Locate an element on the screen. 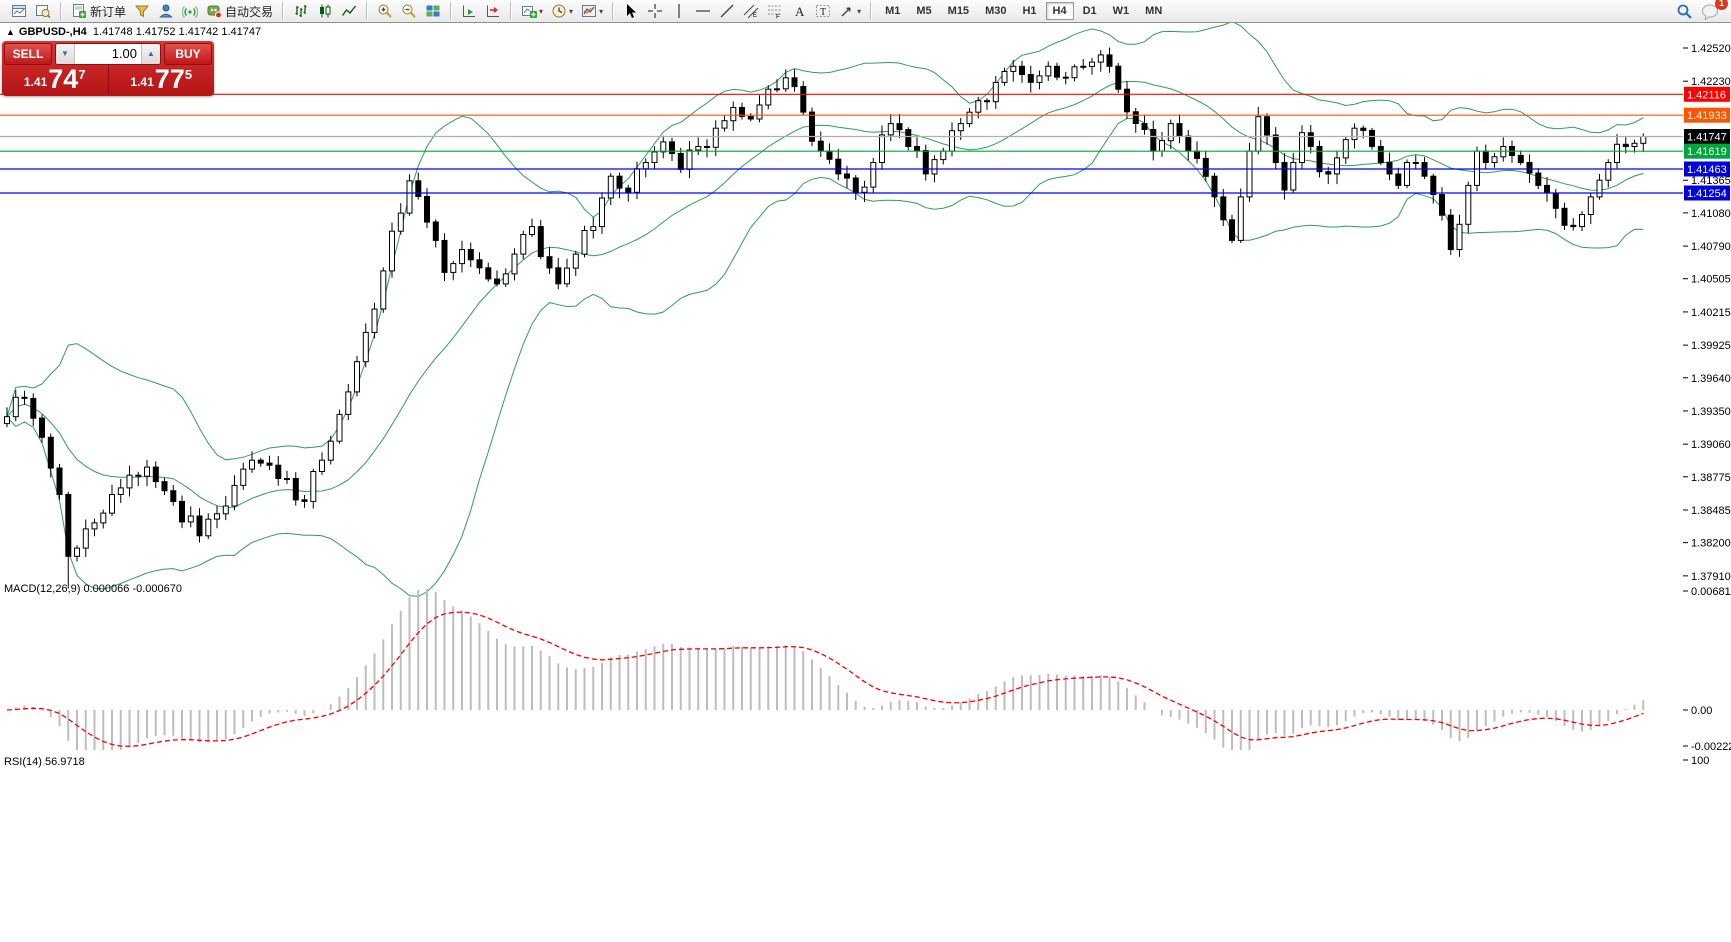  toolbar-right-group: 1 is located at coordinates (1701, 11).